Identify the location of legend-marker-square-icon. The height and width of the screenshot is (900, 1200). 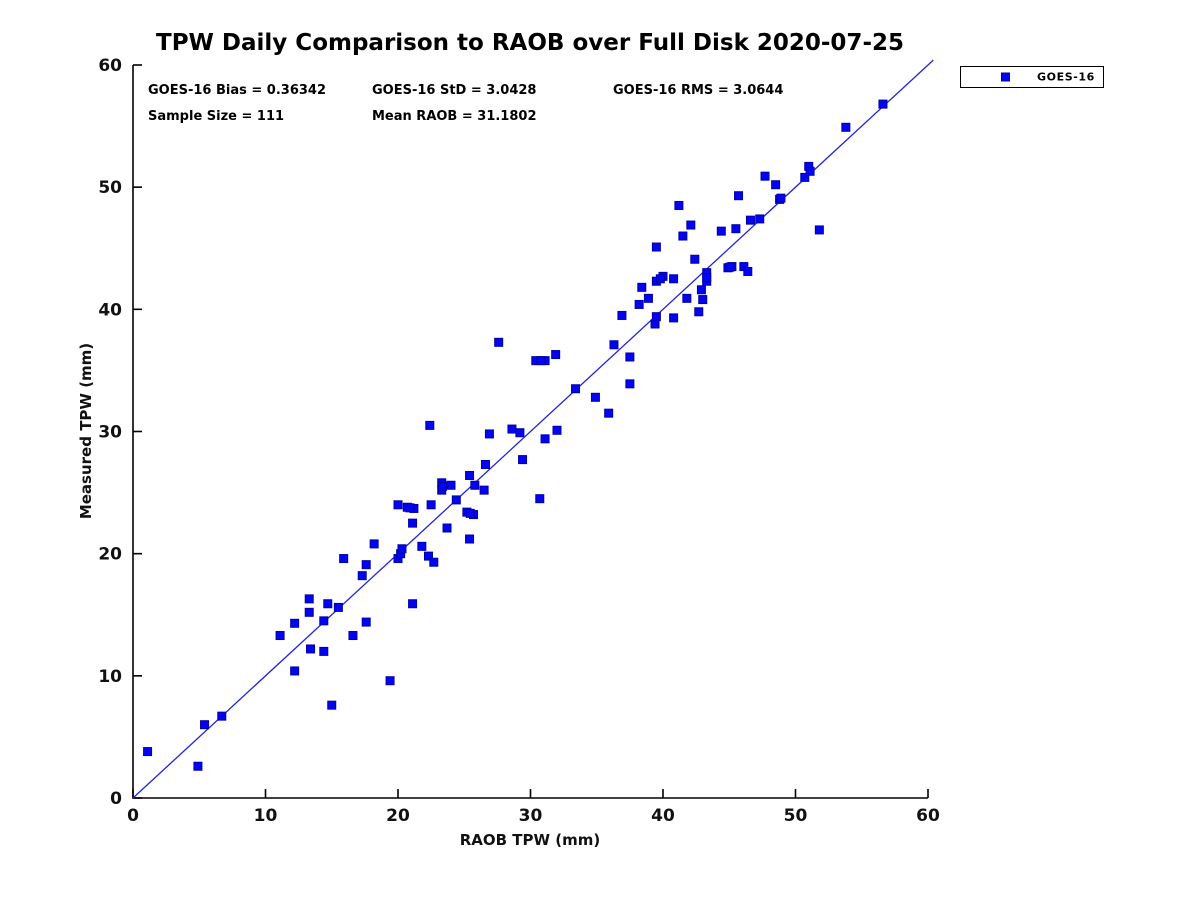
(1005, 77).